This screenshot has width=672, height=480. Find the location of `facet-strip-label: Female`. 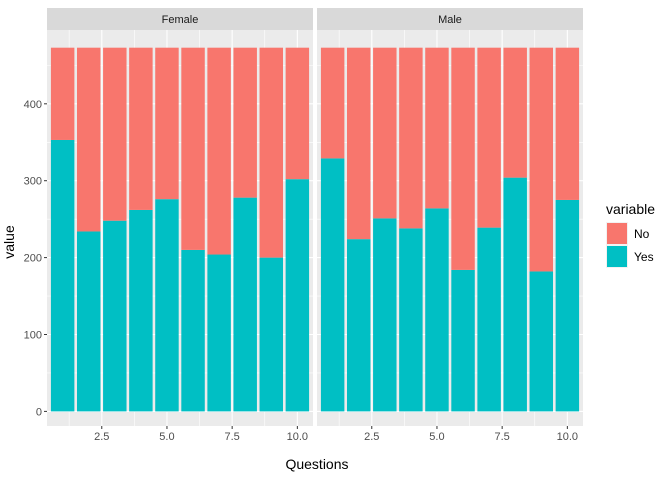

facet-strip-label: Female is located at coordinates (180, 20).